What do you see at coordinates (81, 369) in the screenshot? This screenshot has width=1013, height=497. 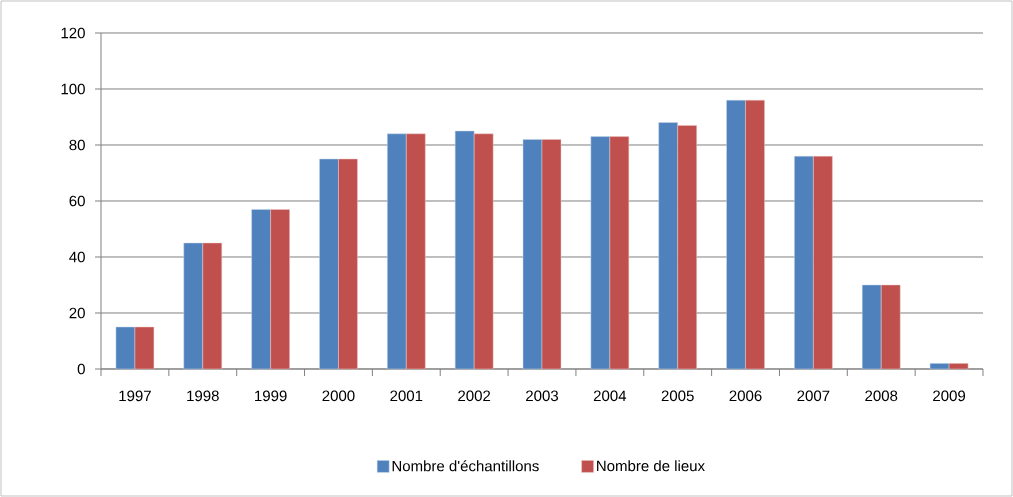 I see `y-tick-label: 0` at bounding box center [81, 369].